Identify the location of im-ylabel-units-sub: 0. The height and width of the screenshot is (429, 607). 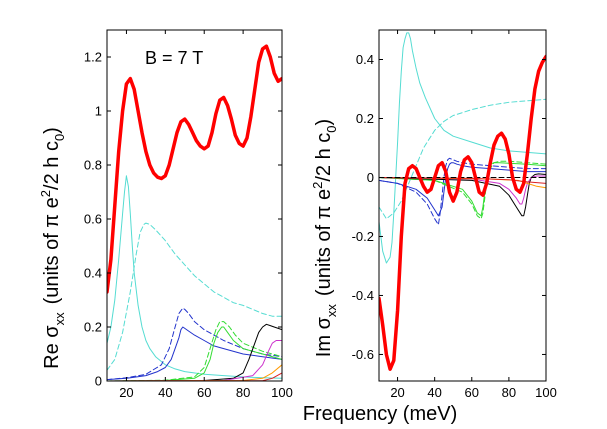
(331, 128).